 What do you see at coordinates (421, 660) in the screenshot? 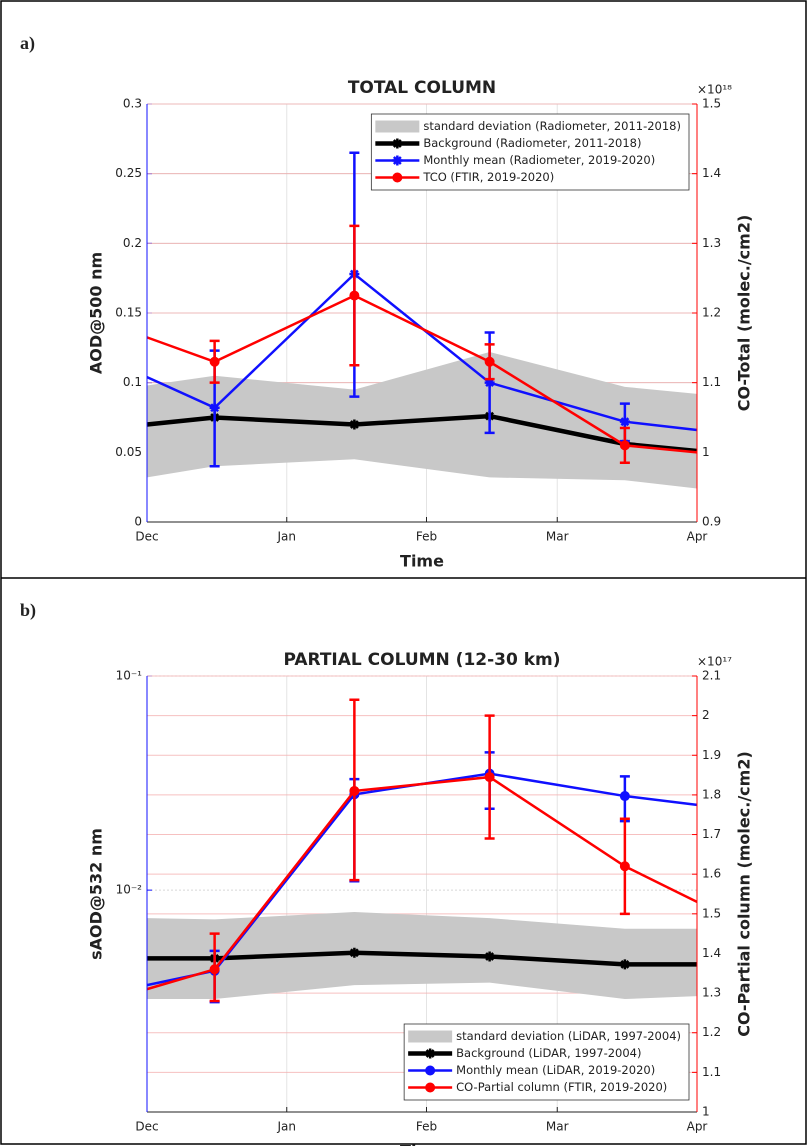
I see `chart-title: PARTIAL COLUMN (12-30 km)` at bounding box center [421, 660].